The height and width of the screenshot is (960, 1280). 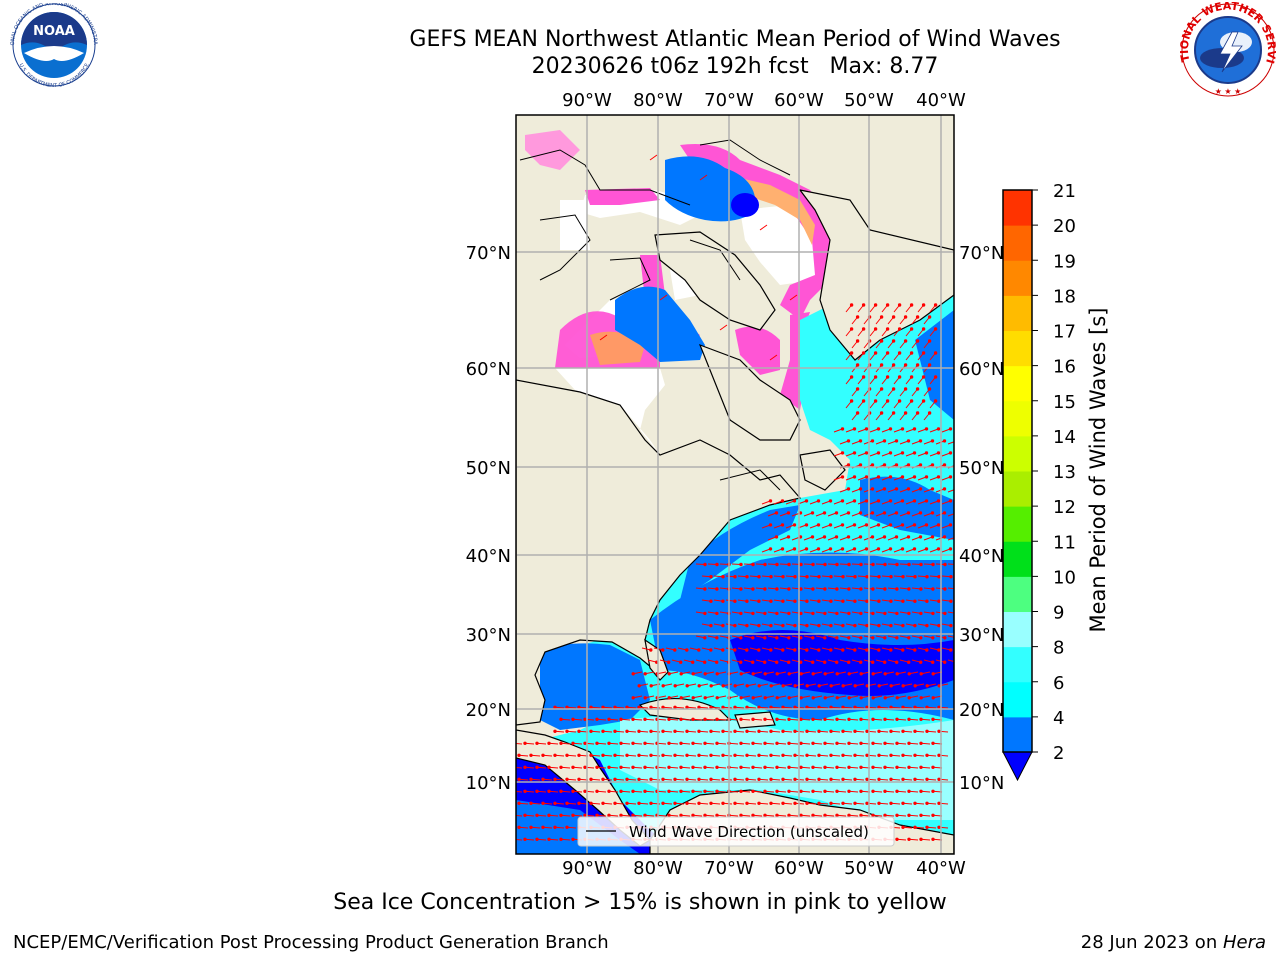 I want to click on colorbar-tick-label: 13, so click(x=1064, y=472).